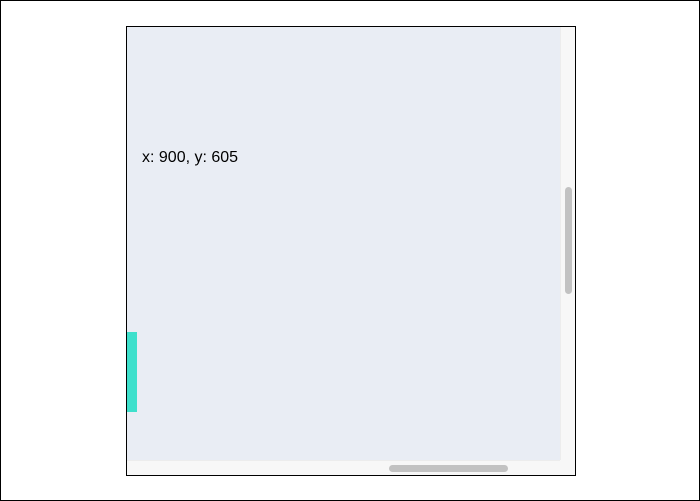 The height and width of the screenshot is (501, 700). What do you see at coordinates (190, 157) in the screenshot?
I see `coordinate-readout: x: 900, y: 605` at bounding box center [190, 157].